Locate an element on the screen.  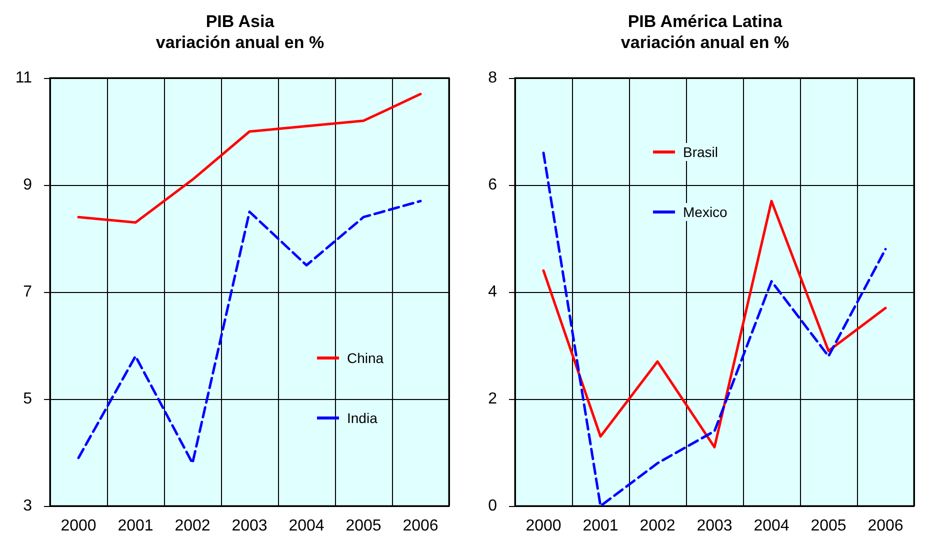
legend-label: Brasil is located at coordinates (700, 152).